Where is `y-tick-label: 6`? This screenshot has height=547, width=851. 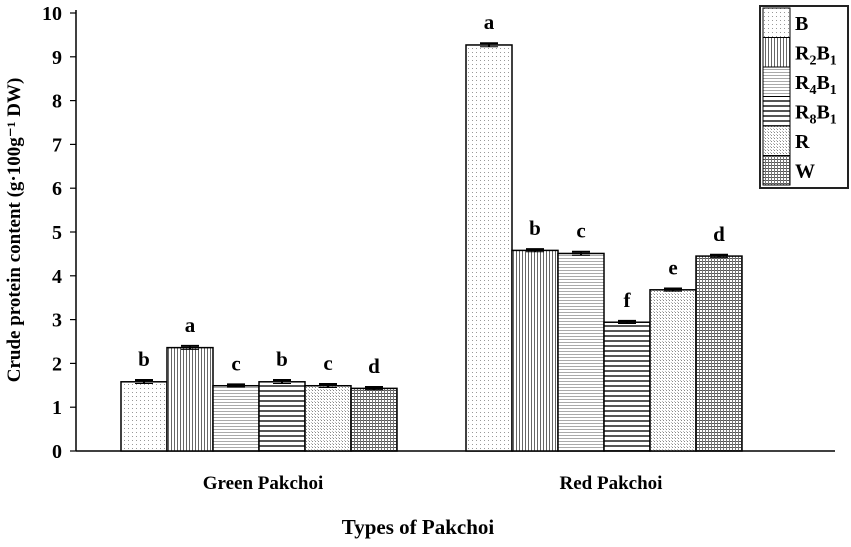
y-tick-label: 6 is located at coordinates (57, 189).